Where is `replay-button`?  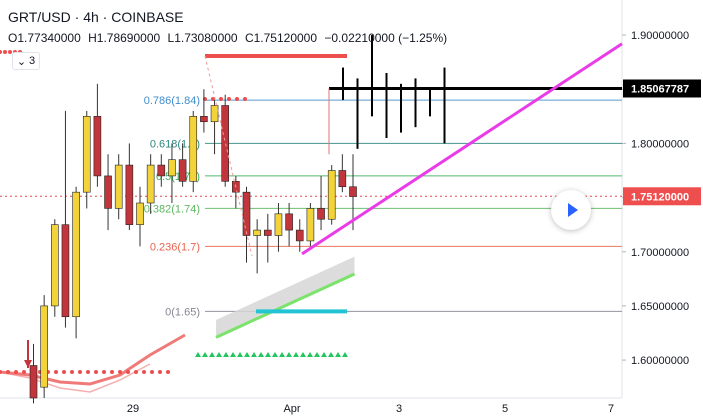 replay-button is located at coordinates (571, 210).